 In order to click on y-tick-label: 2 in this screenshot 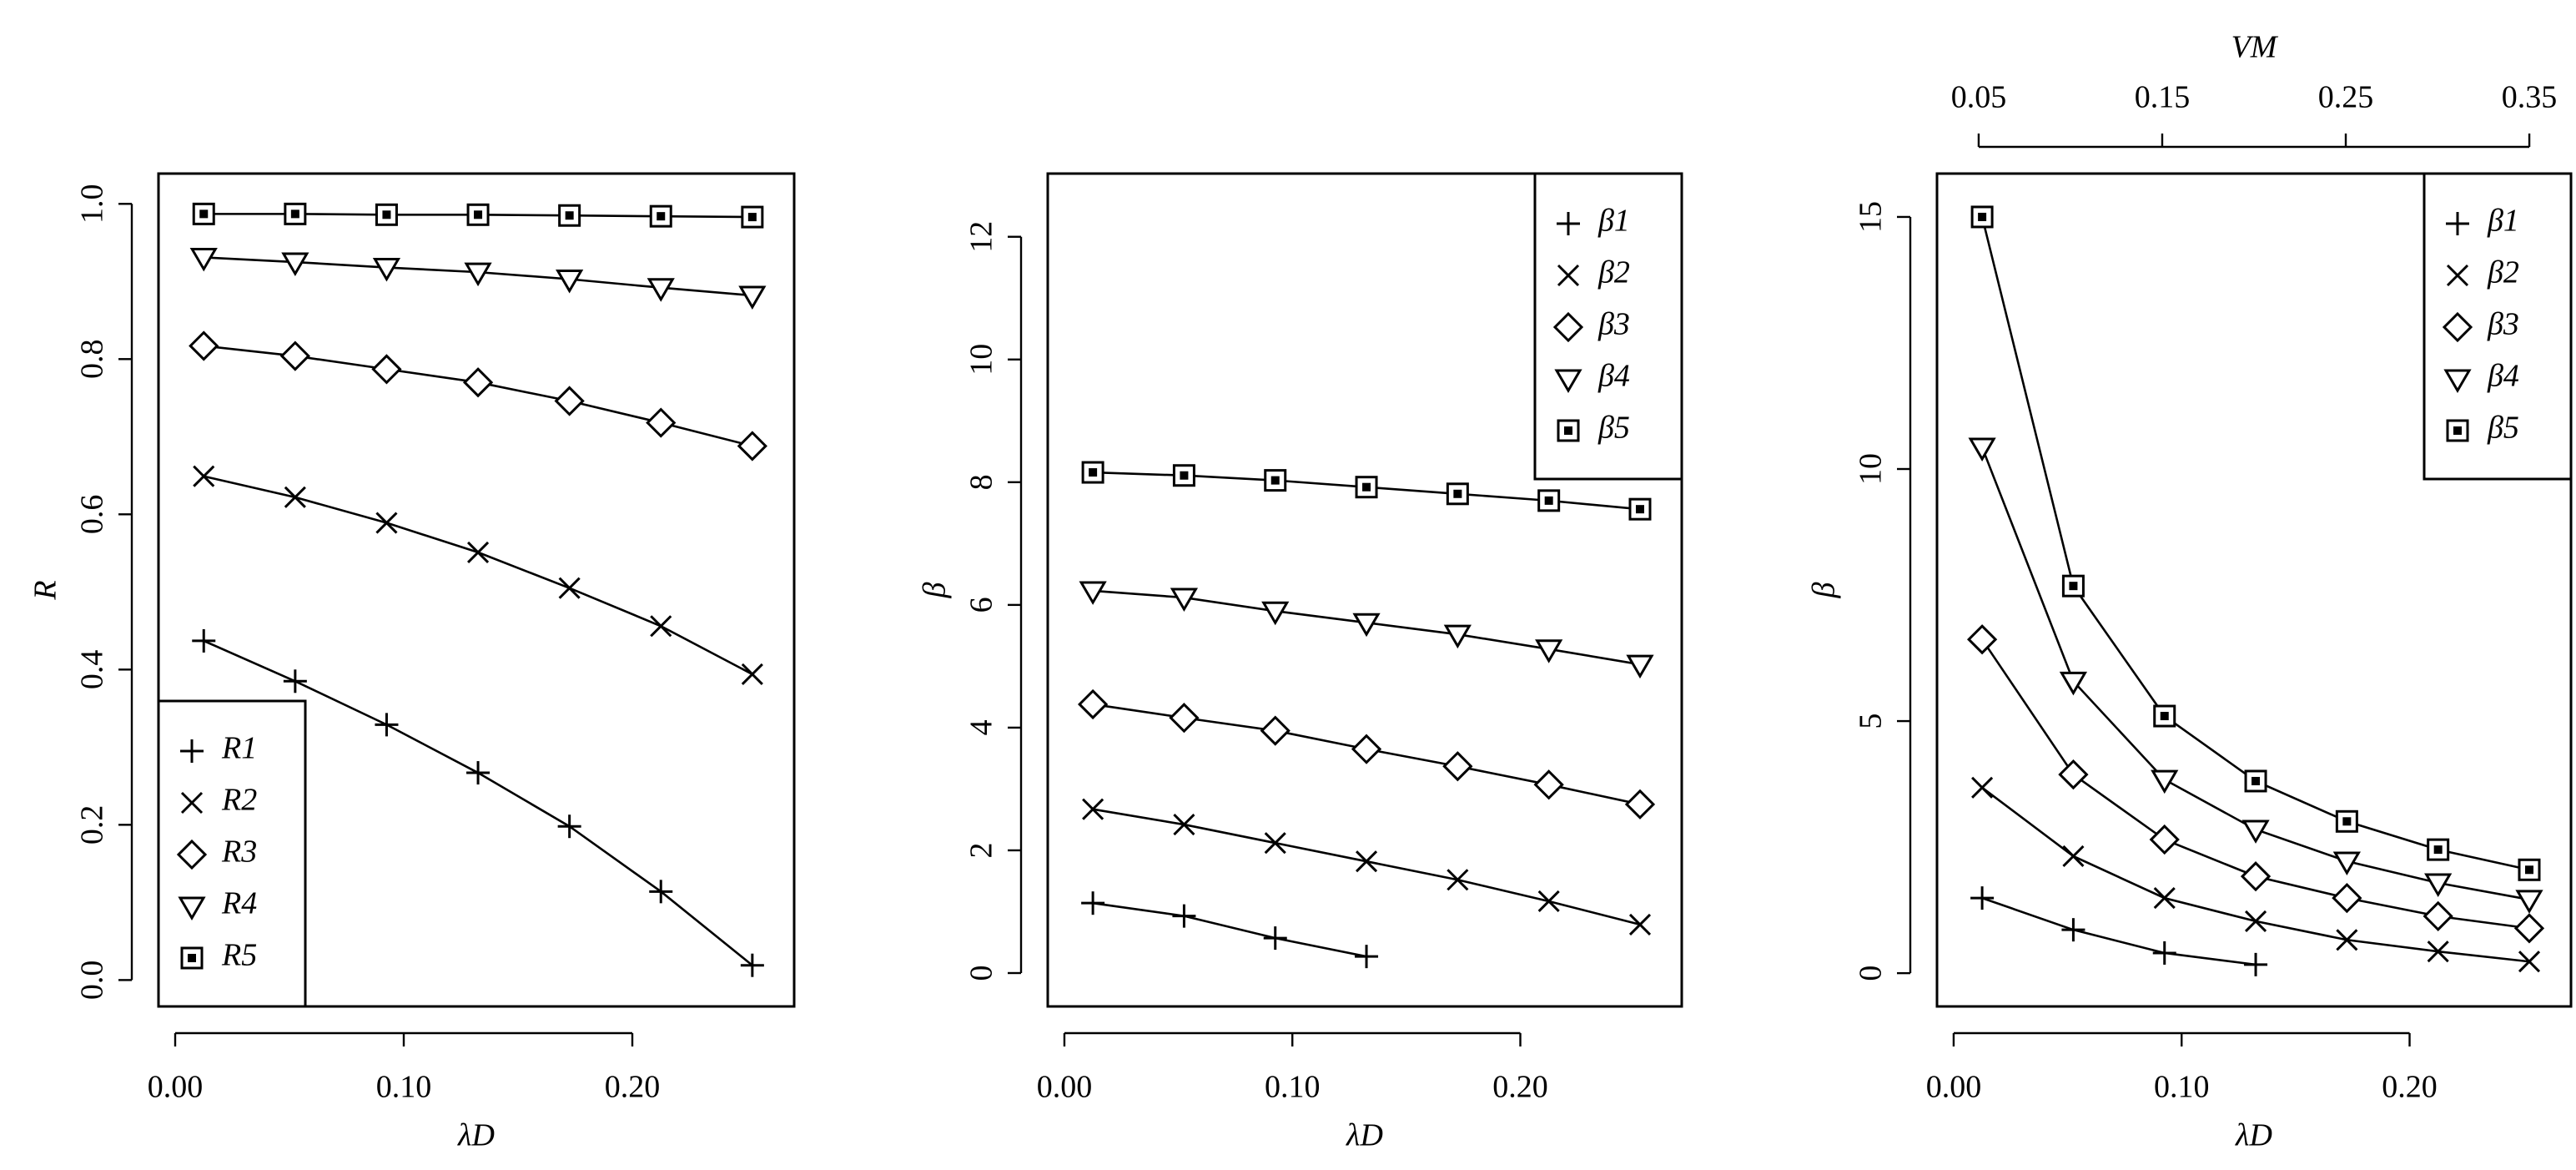, I will do `click(981, 850)`.